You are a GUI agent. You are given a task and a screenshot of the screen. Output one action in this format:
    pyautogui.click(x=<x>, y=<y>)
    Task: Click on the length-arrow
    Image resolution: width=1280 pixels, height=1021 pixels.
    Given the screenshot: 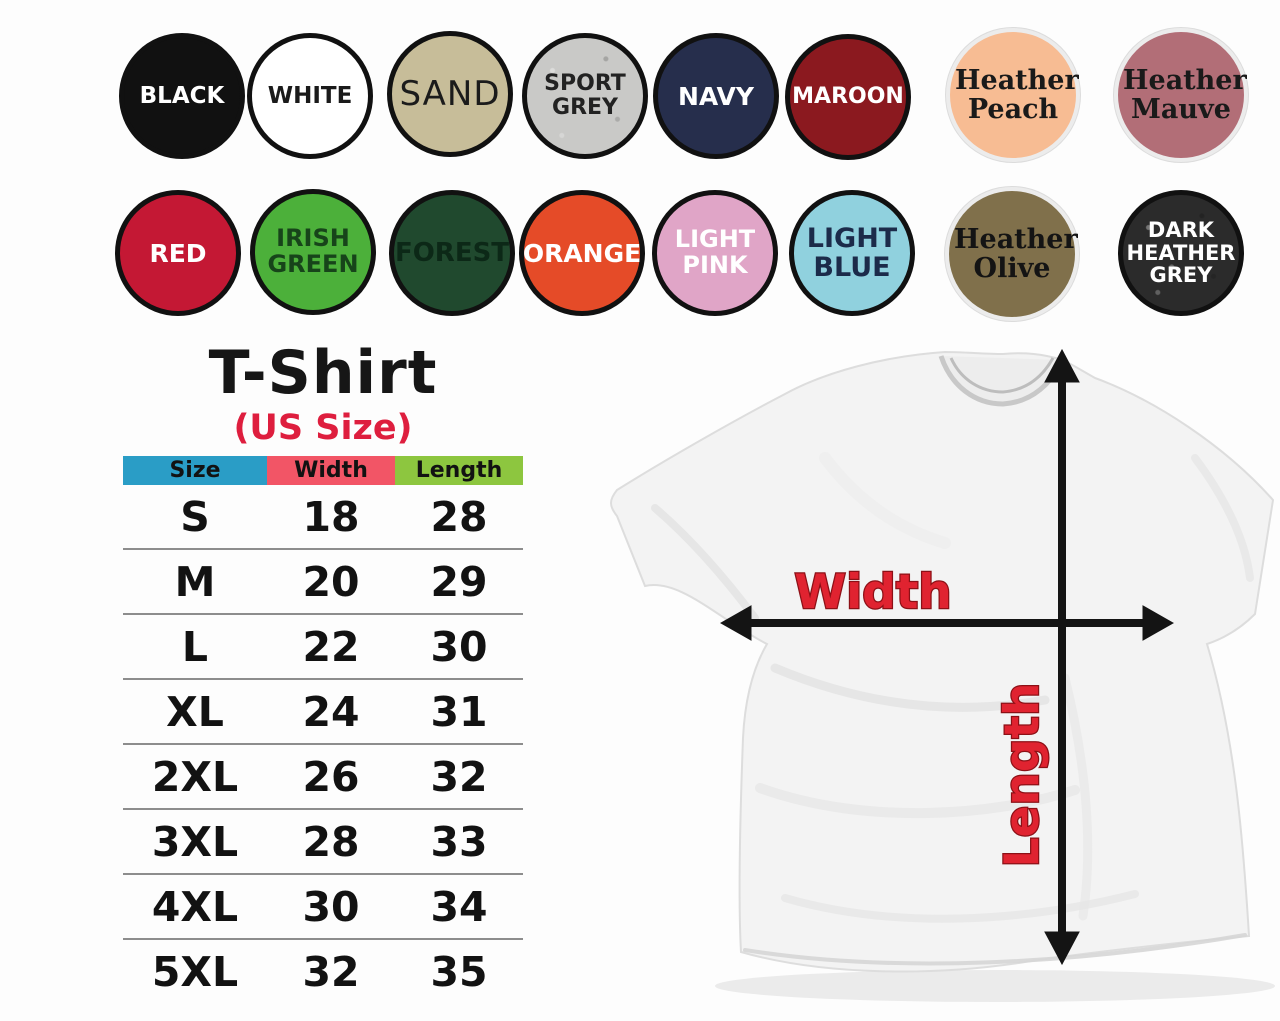 What is the action you would take?
    pyautogui.click(x=1062, y=657)
    